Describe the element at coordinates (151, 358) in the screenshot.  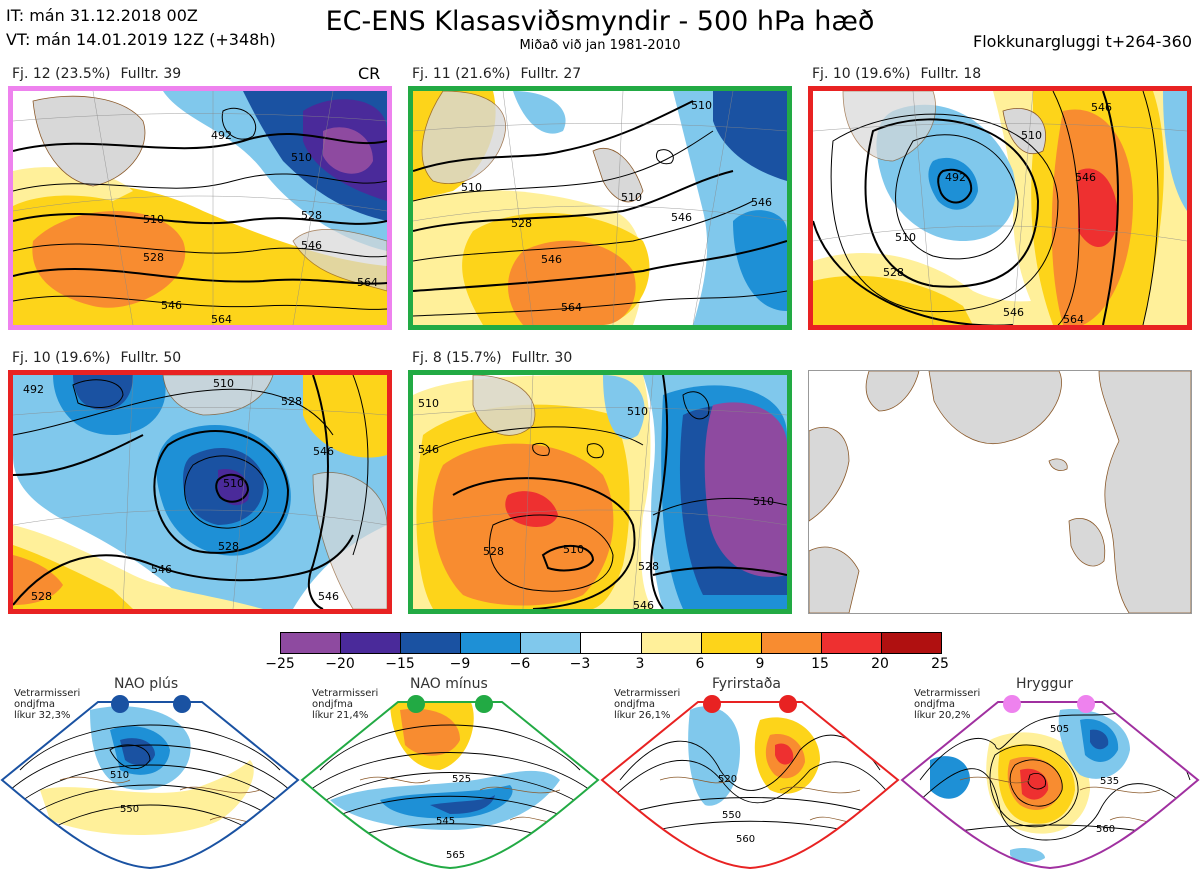
I see `panel-4-members: Fulltr. 50` at that location.